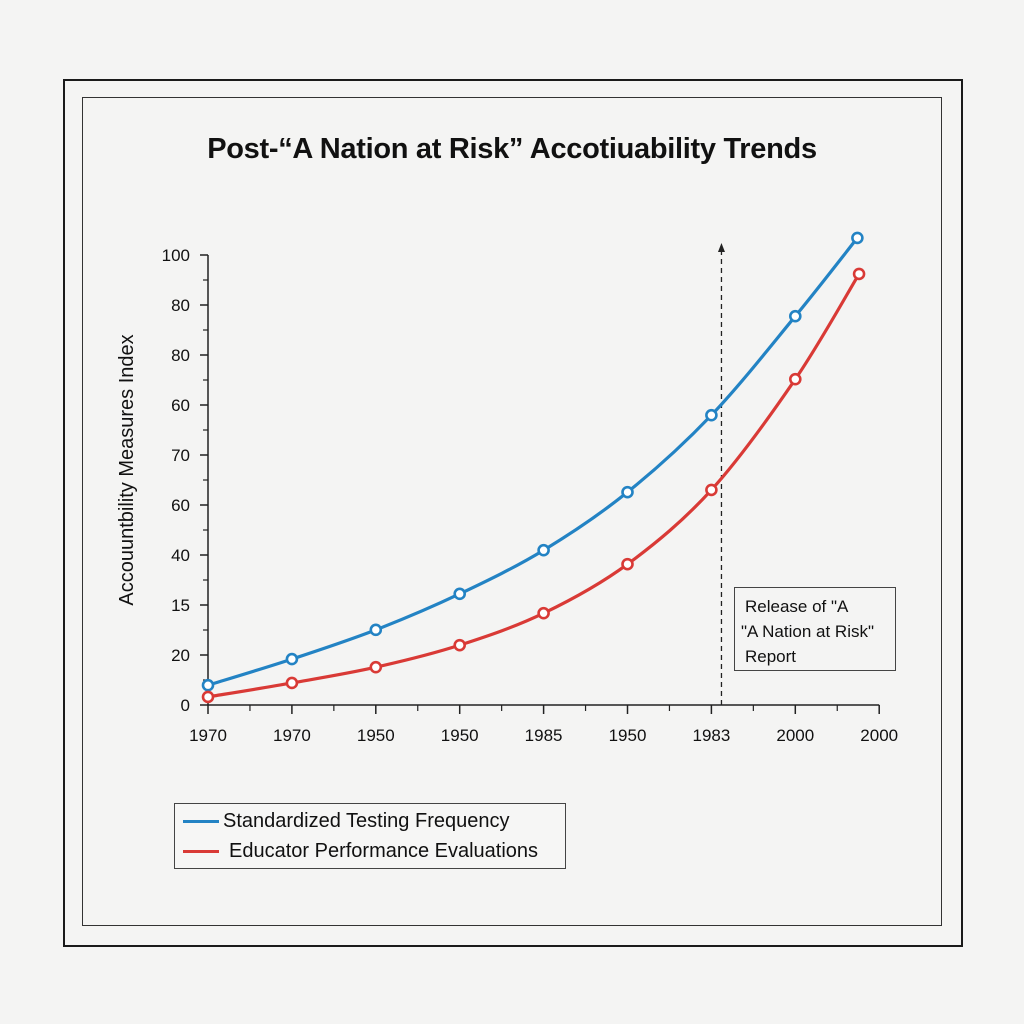  What do you see at coordinates (384, 851) in the screenshot?
I see `legend-label: Educator Performance Evaluations` at bounding box center [384, 851].